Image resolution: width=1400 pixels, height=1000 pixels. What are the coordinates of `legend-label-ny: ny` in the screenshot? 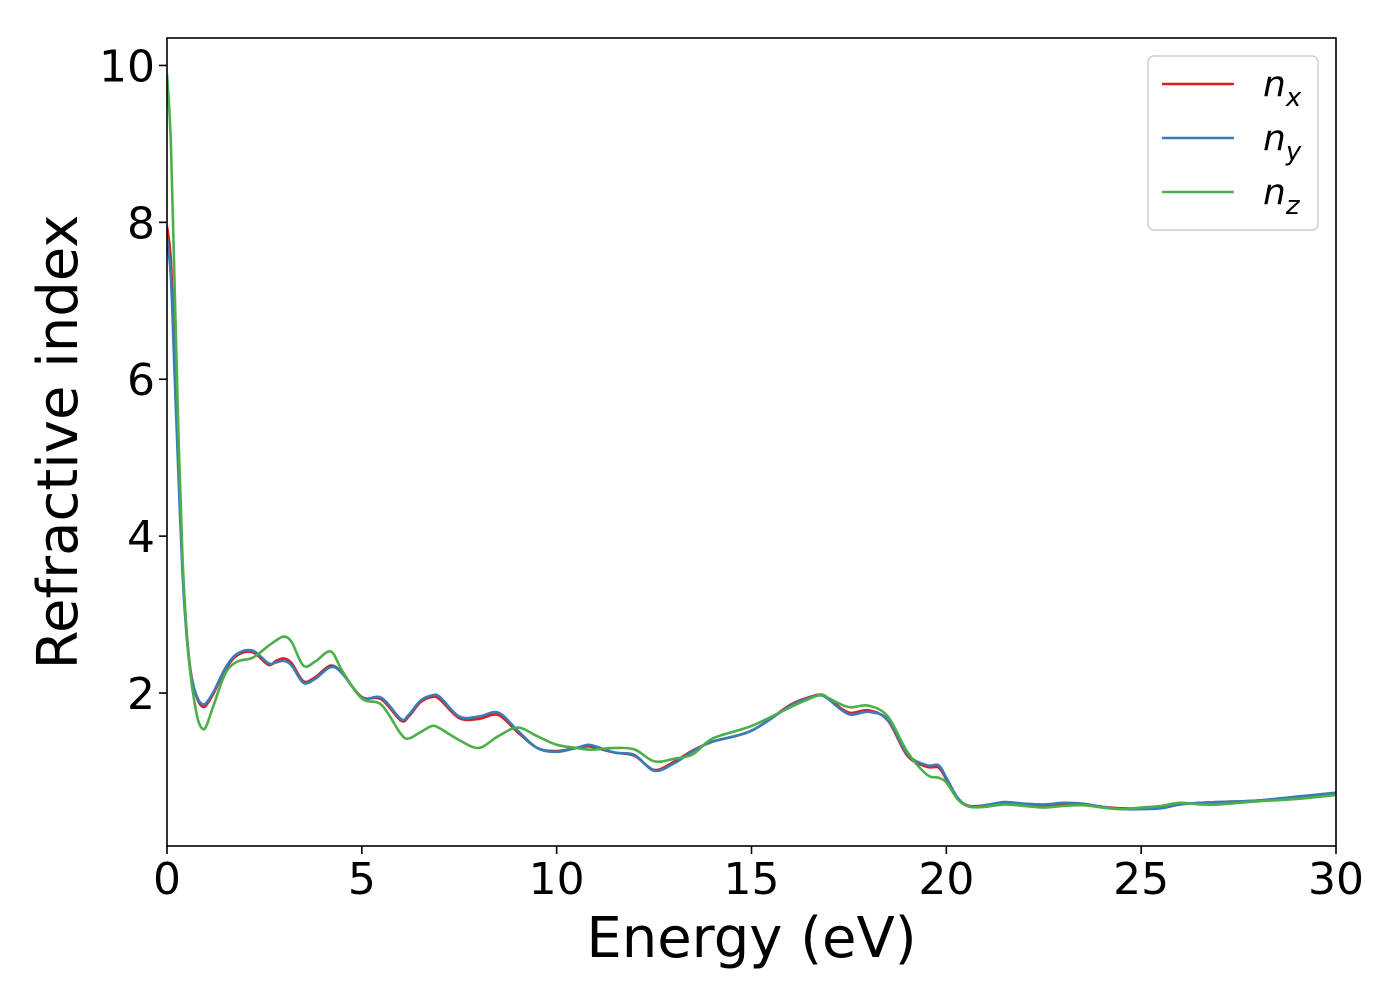 It's located at (1282, 142).